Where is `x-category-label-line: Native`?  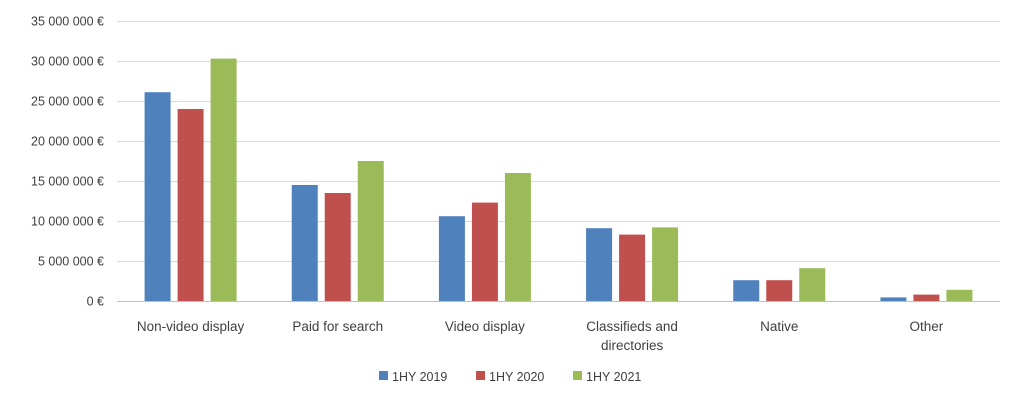
x-category-label-line: Native is located at coordinates (779, 326).